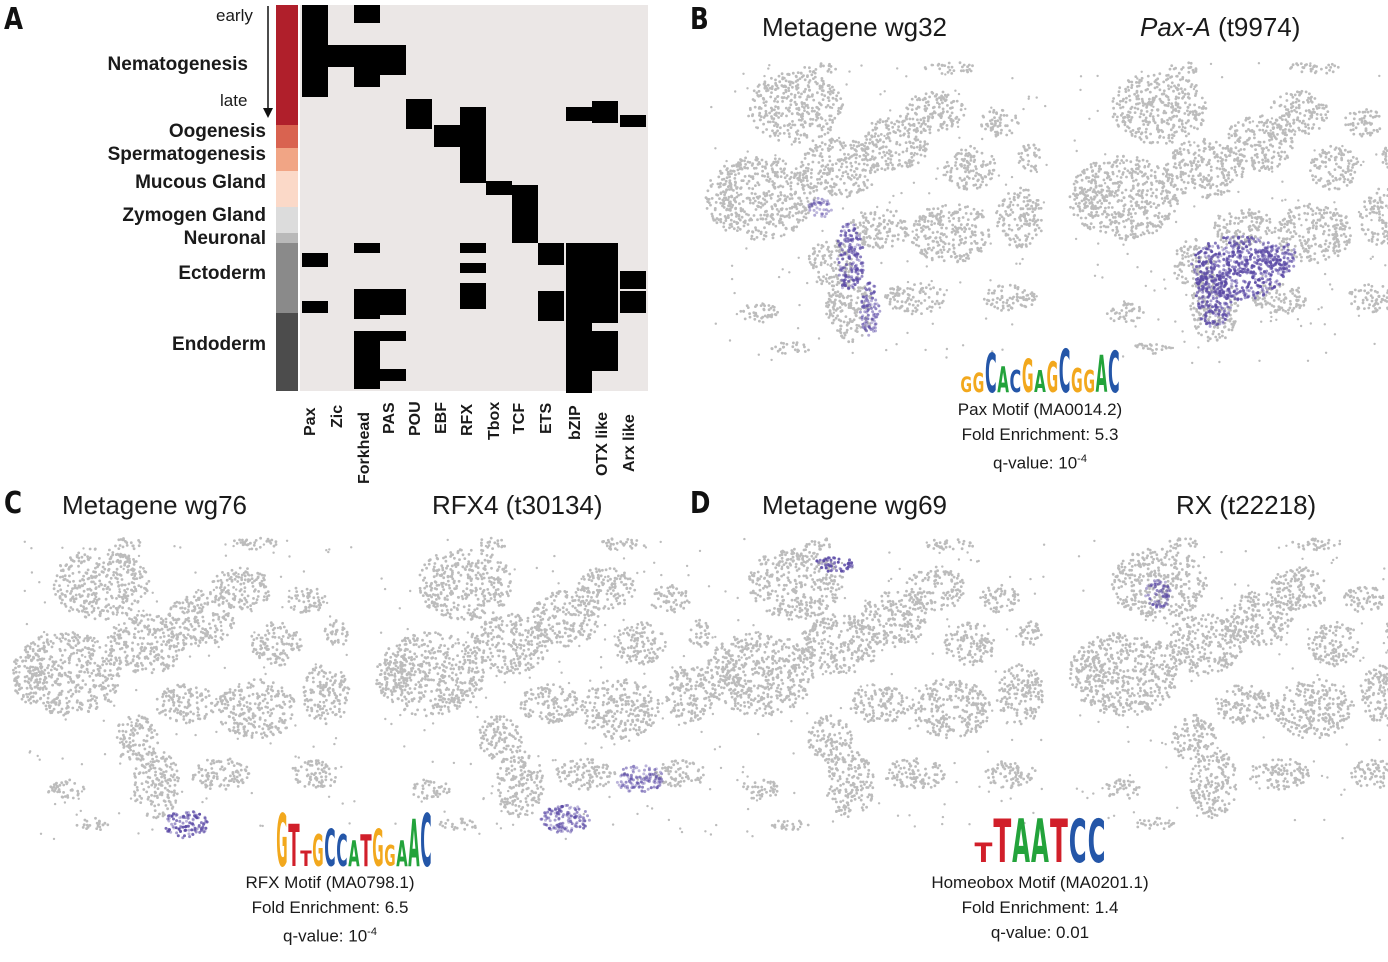  Describe the element at coordinates (310, 421) in the screenshot. I see `column-label-pax: Pax` at that location.